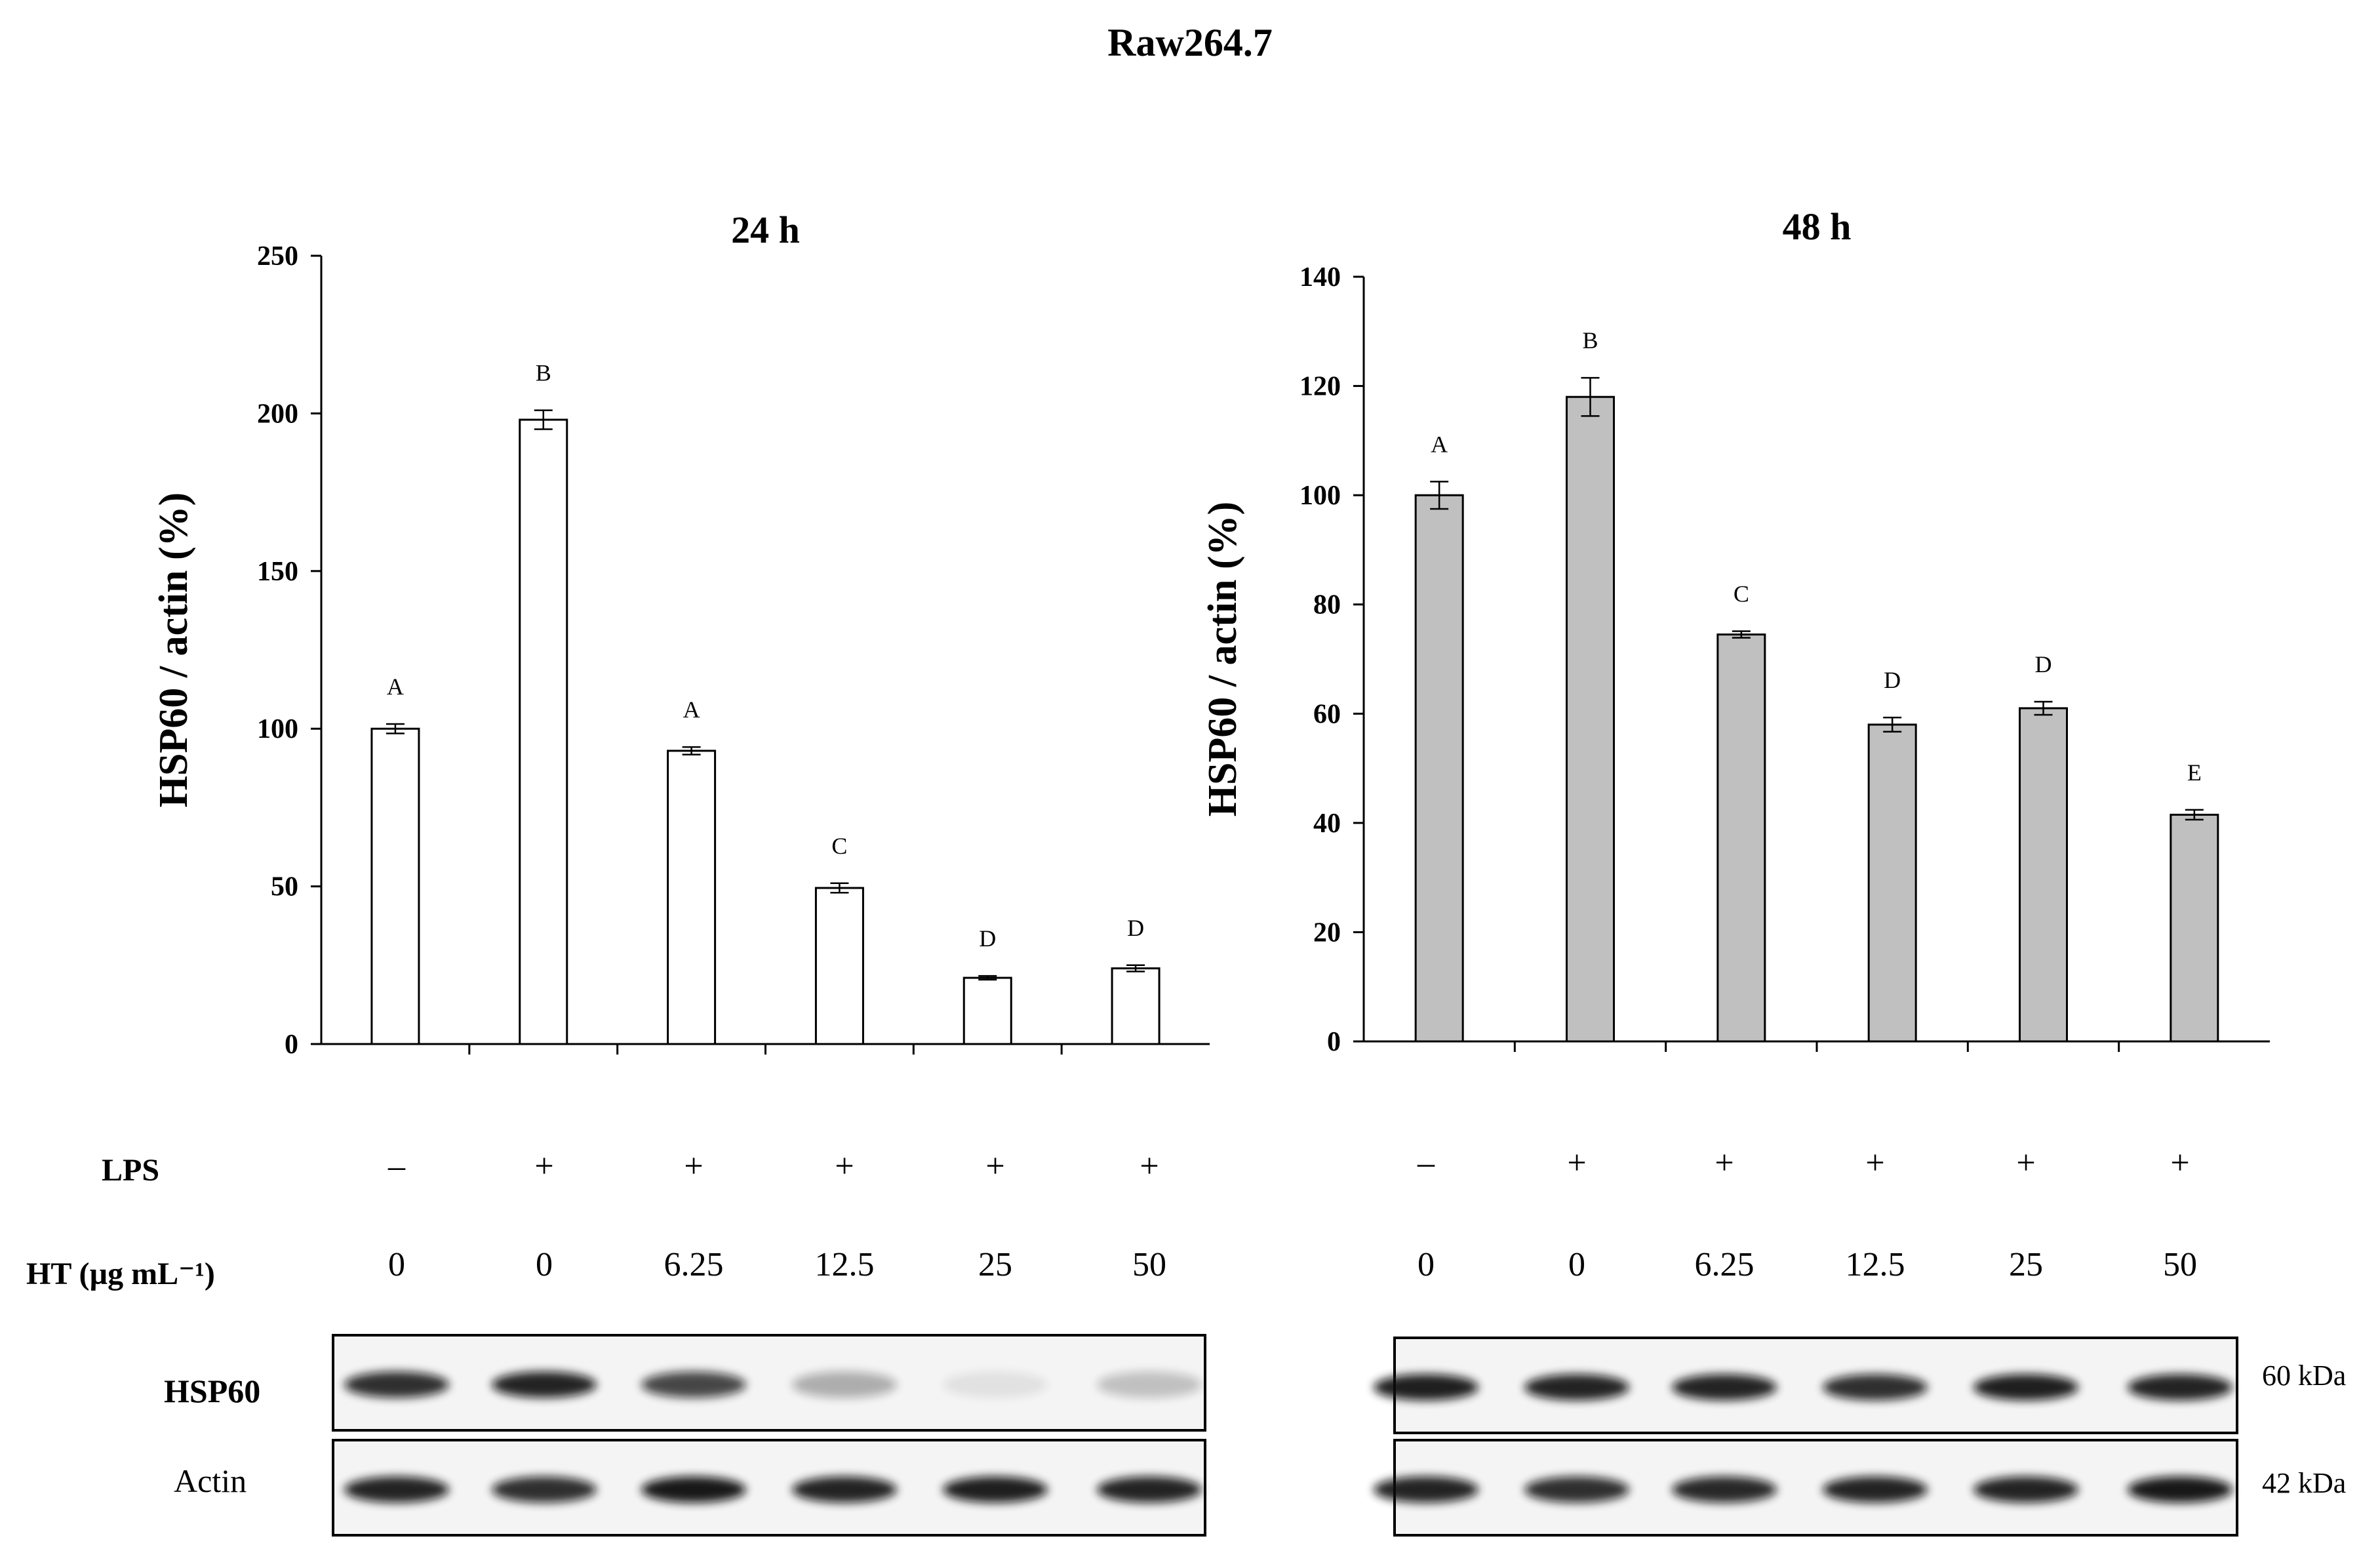  What do you see at coordinates (284, 887) in the screenshot?
I see `y-tick-label: 50` at bounding box center [284, 887].